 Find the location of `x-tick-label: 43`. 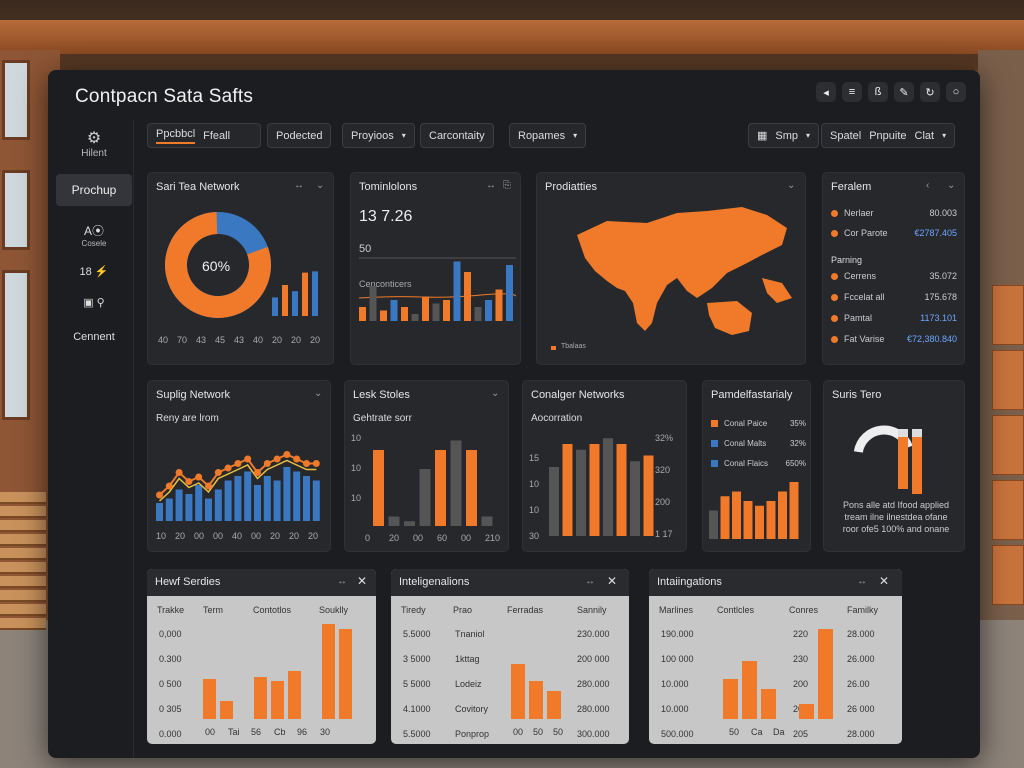

x-tick-label: 43 is located at coordinates (239, 340).